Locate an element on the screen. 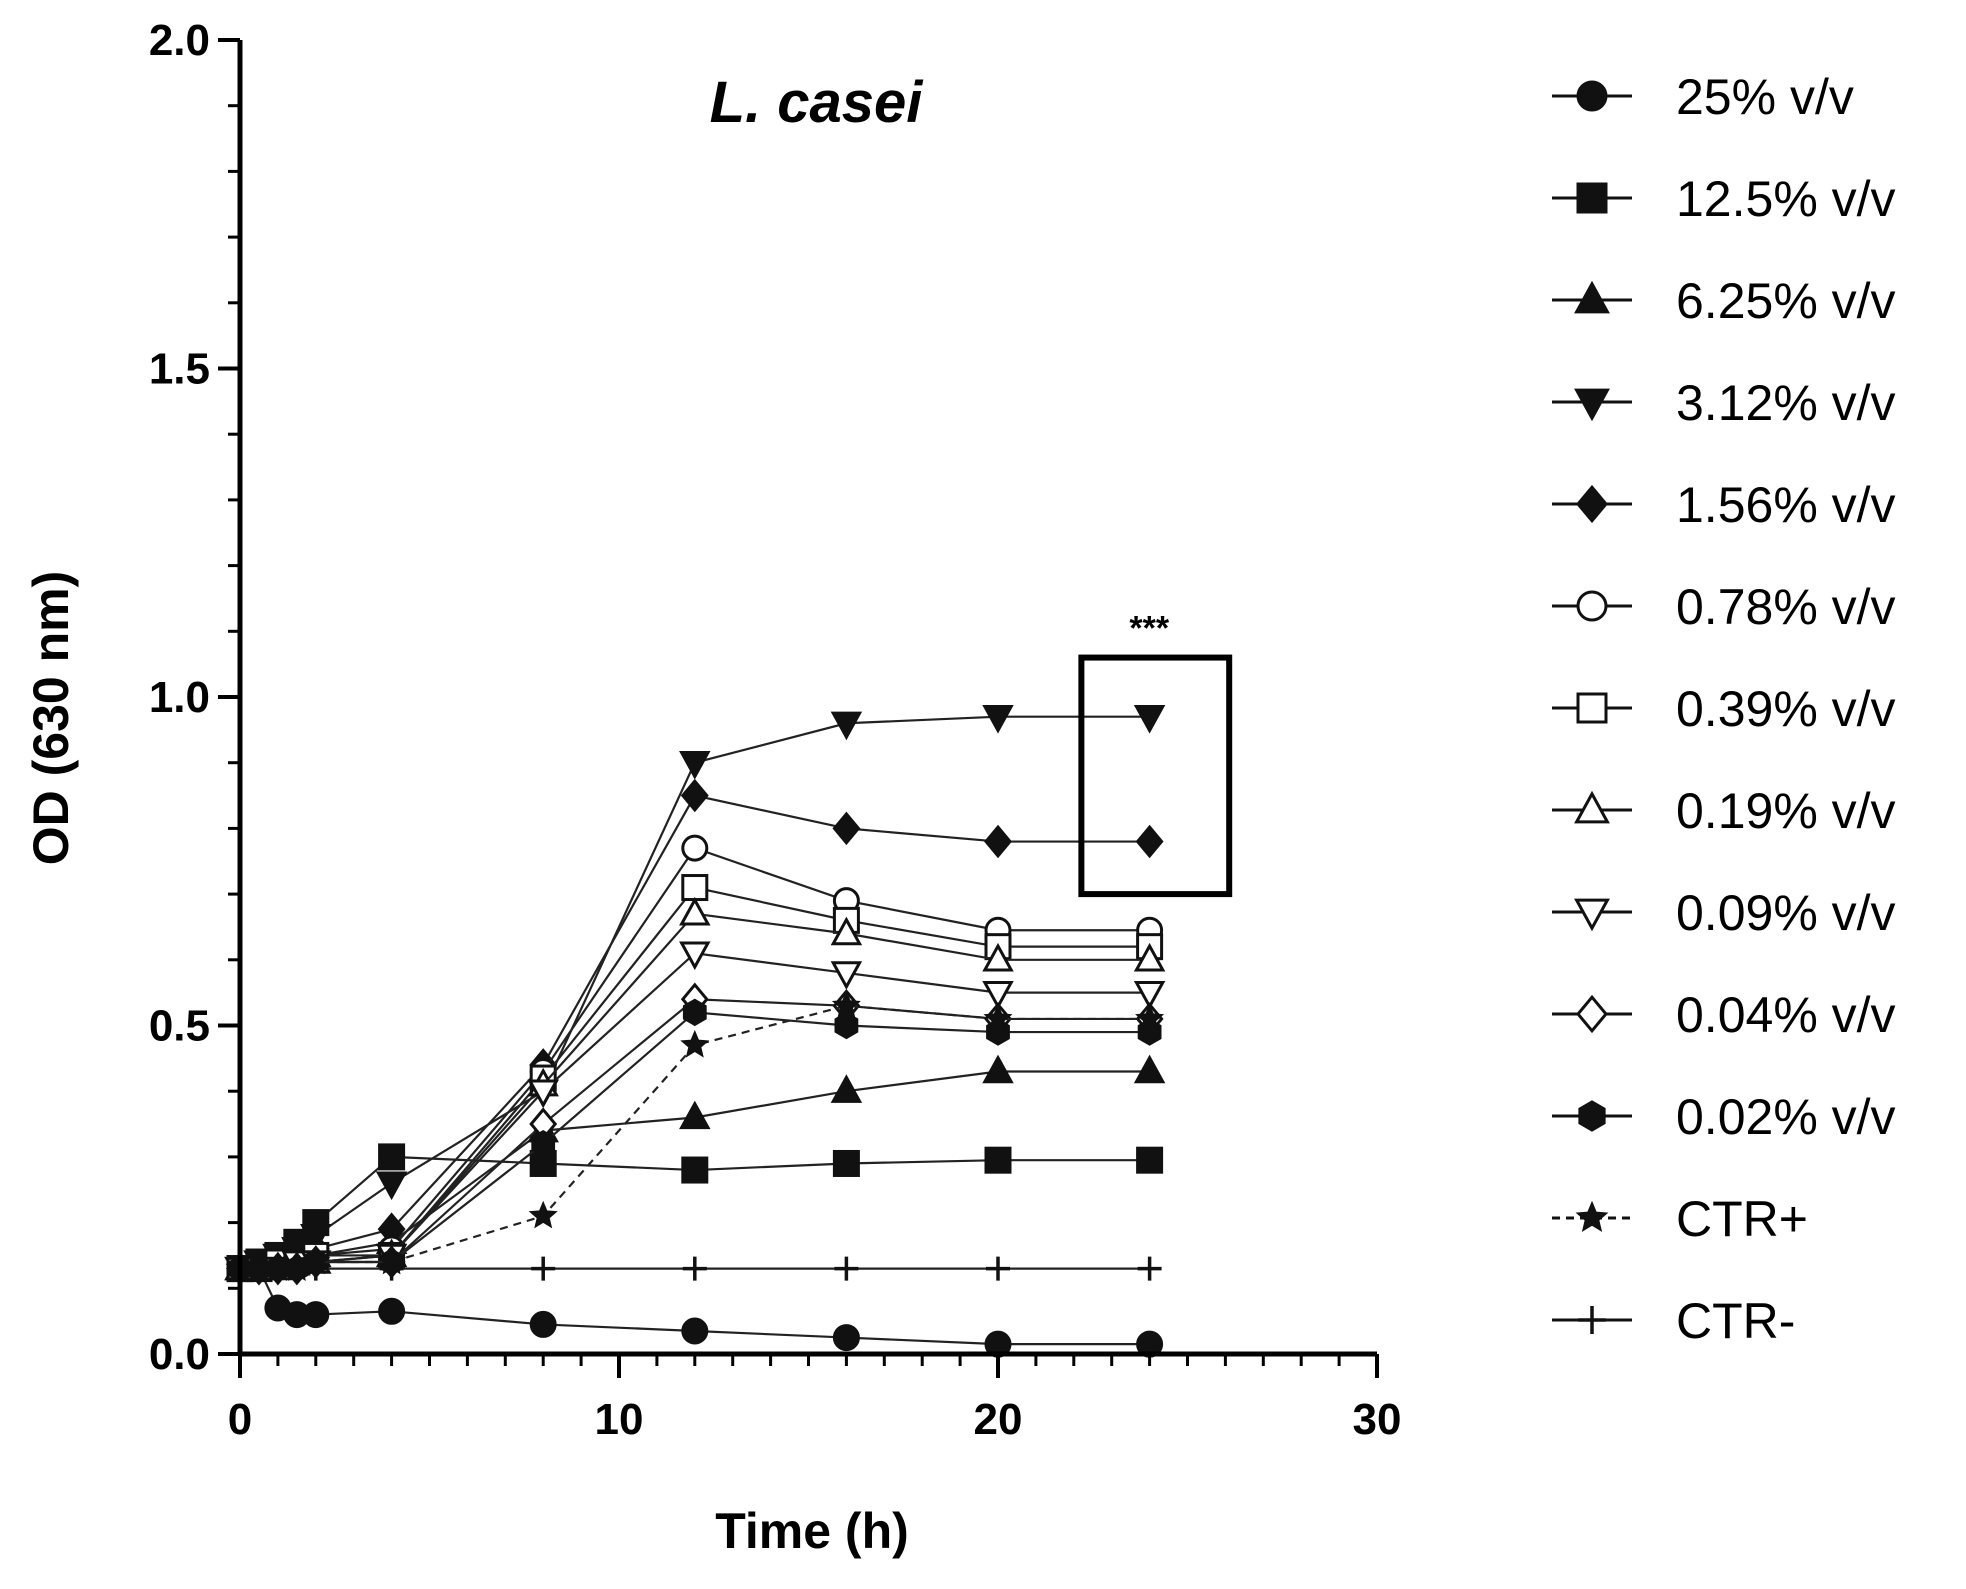  legend-marker-0-02-v-v is located at coordinates (1592, 1116).